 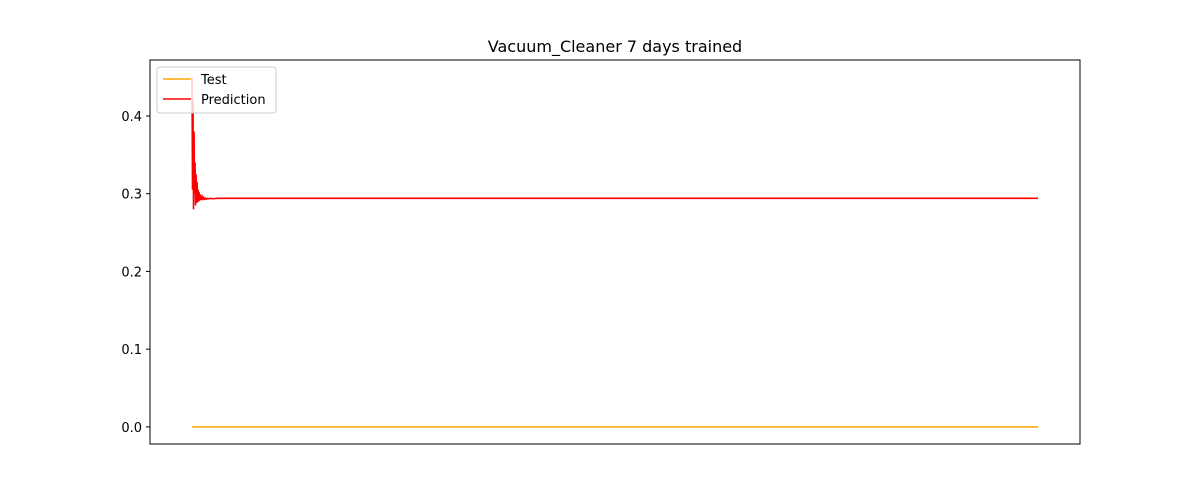 I want to click on legend-label-test: Test, so click(x=213, y=80).